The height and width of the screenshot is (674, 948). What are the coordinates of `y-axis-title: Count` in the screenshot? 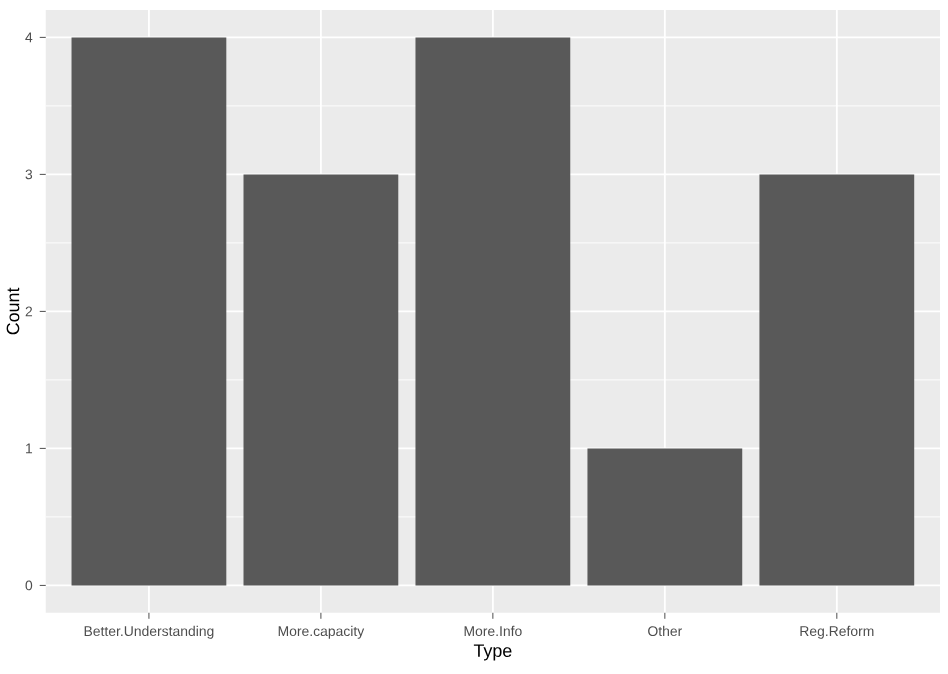 It's located at (13, 311).